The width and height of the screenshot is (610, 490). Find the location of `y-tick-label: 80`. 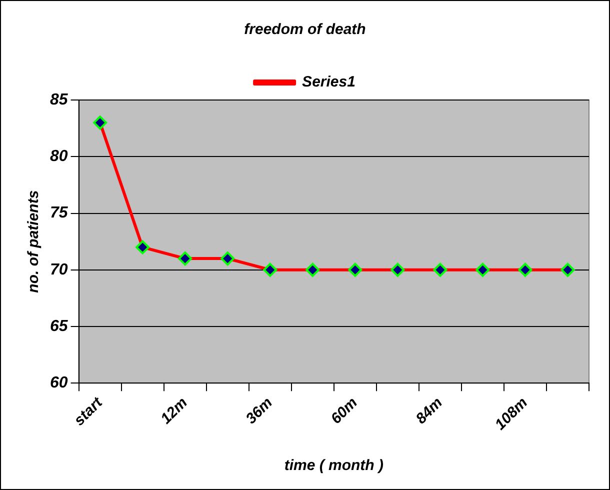

y-tick-label: 80 is located at coordinates (59, 157).